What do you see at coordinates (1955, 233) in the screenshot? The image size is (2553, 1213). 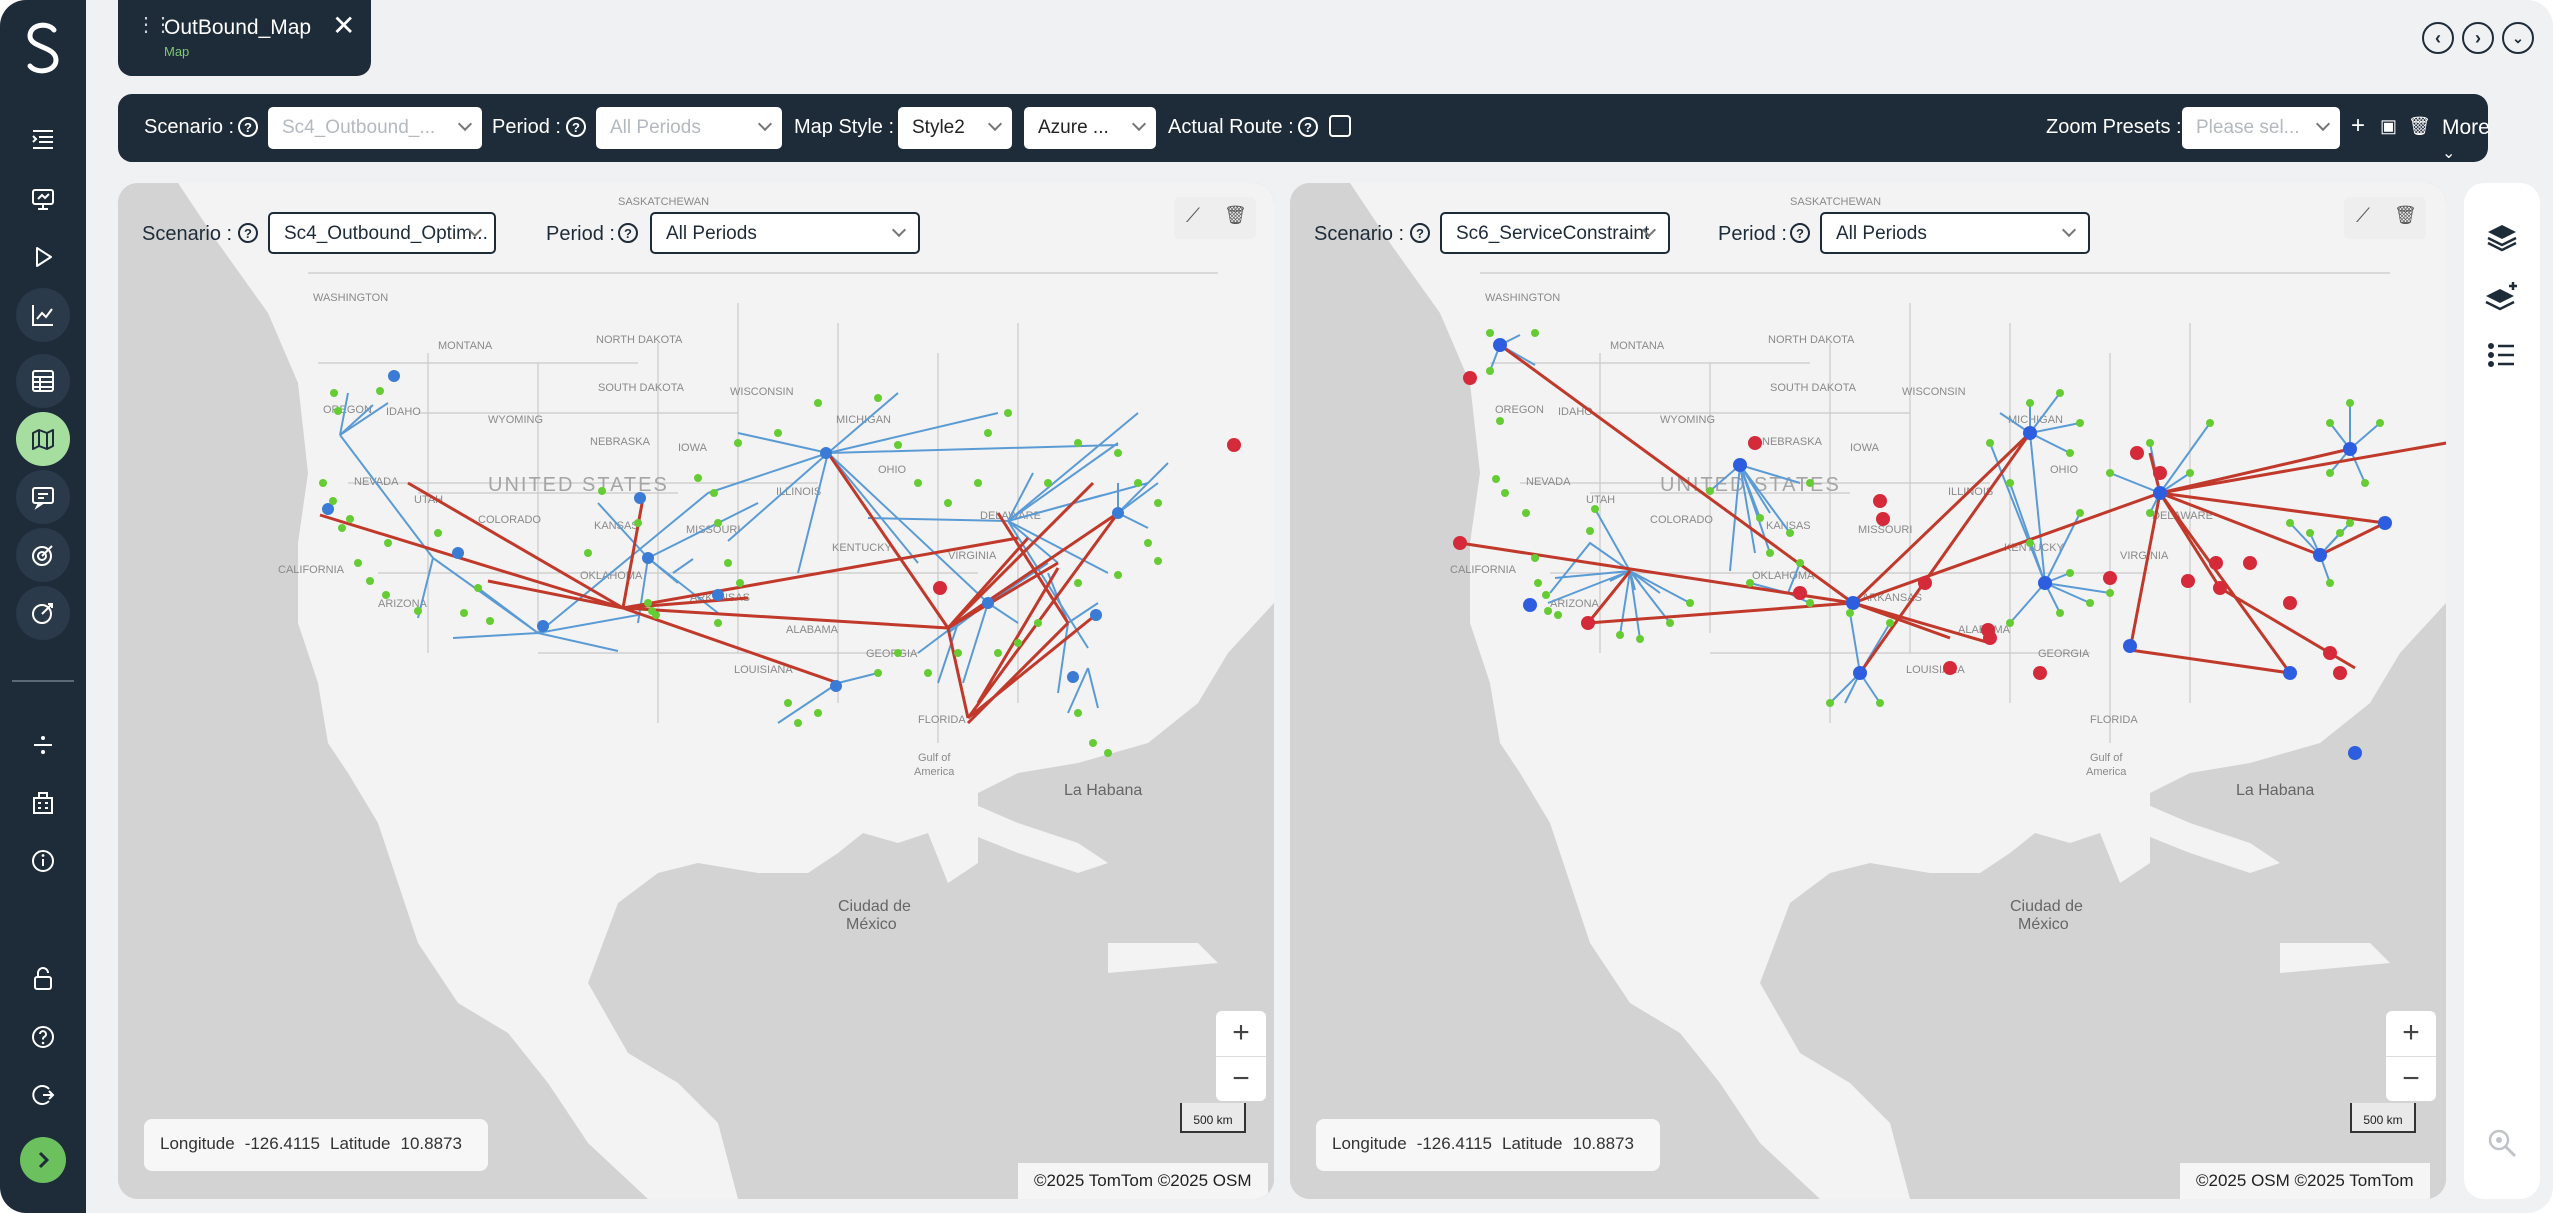 I see `right-period-select: All Periods` at bounding box center [1955, 233].